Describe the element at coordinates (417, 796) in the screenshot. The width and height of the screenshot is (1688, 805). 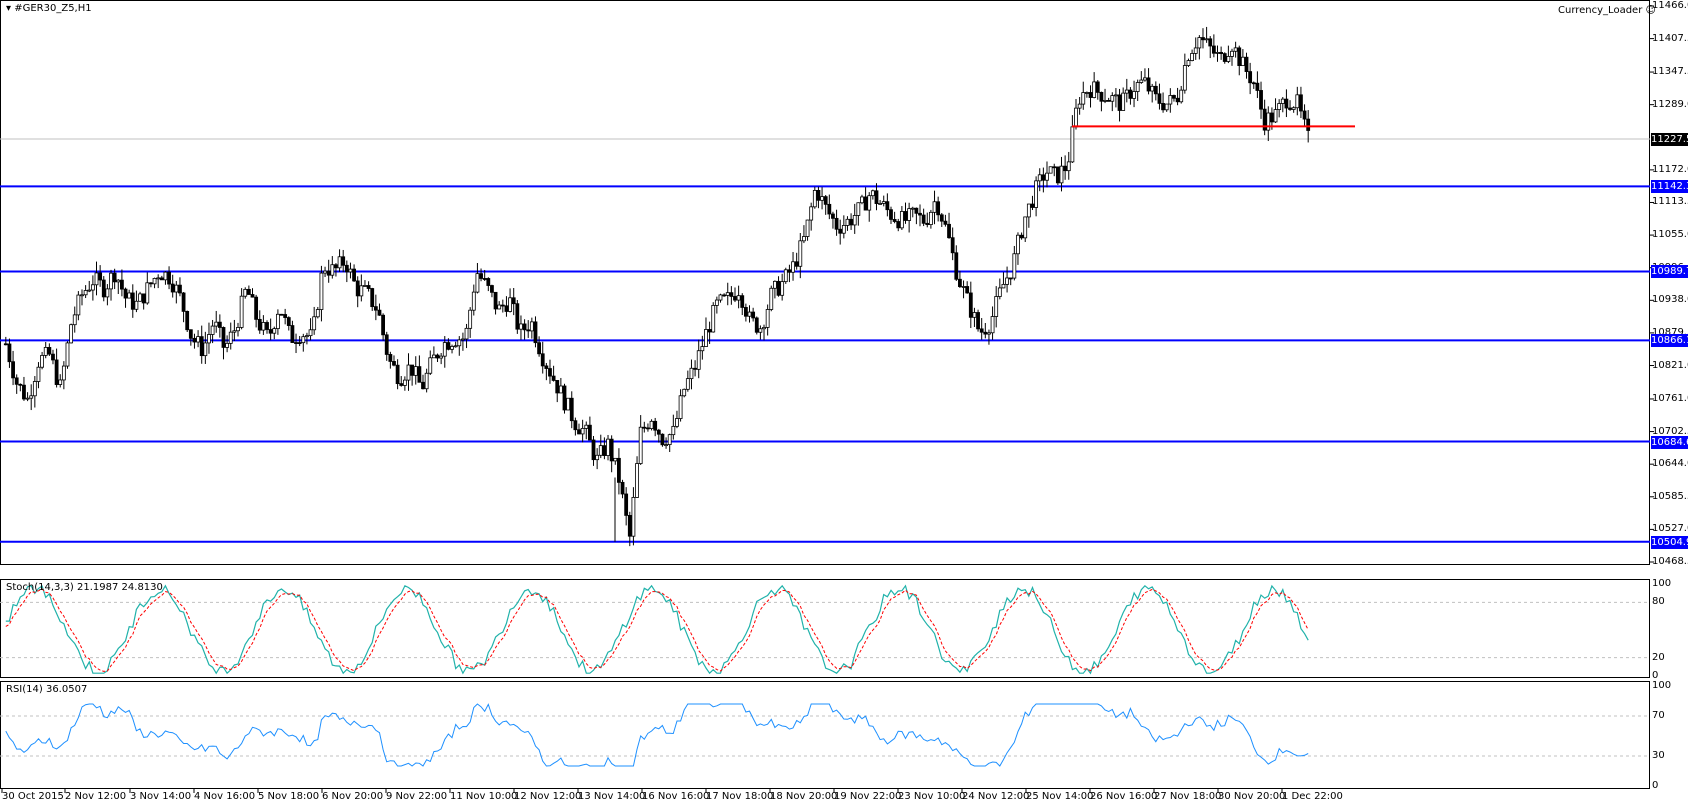
I see `time-tick-label: 9 Nov 22:00` at that location.